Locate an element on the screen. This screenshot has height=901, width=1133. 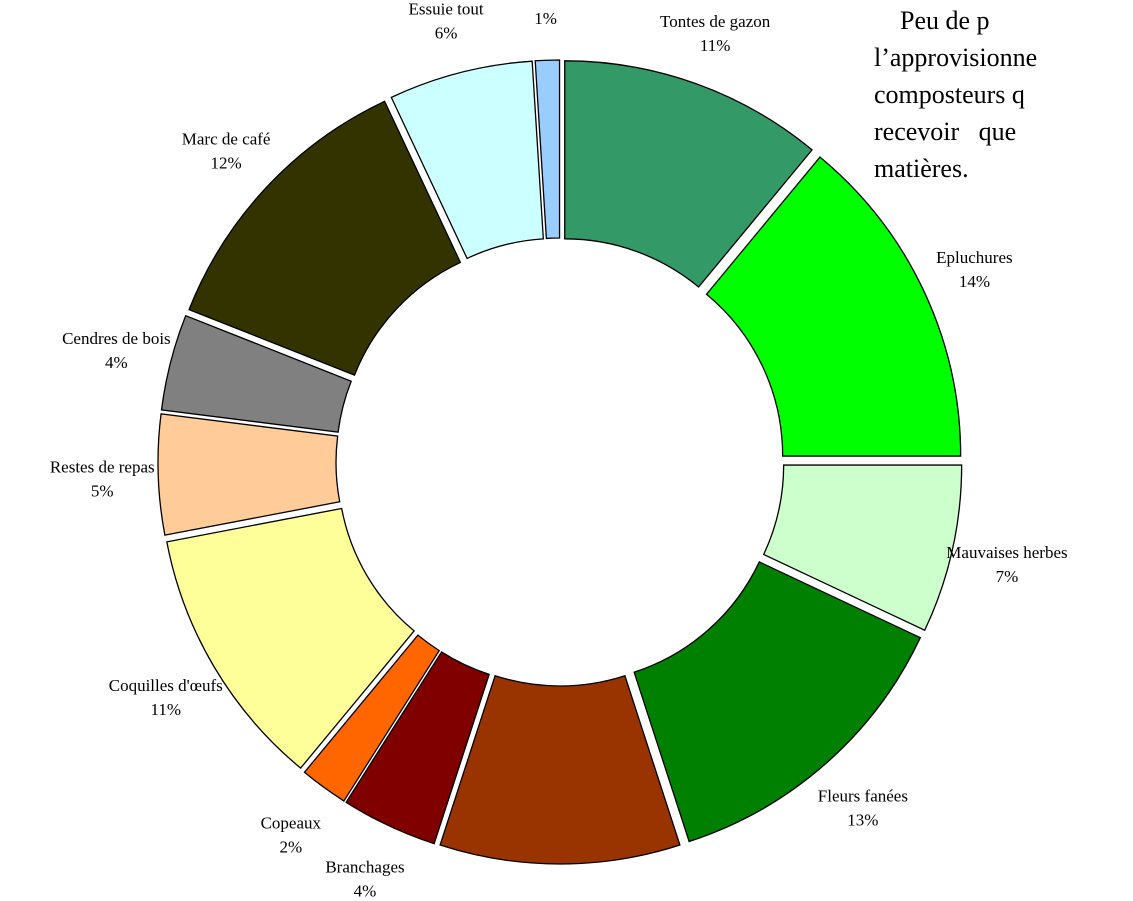
slice-label-epluchures: Epluchures is located at coordinates (974, 257).